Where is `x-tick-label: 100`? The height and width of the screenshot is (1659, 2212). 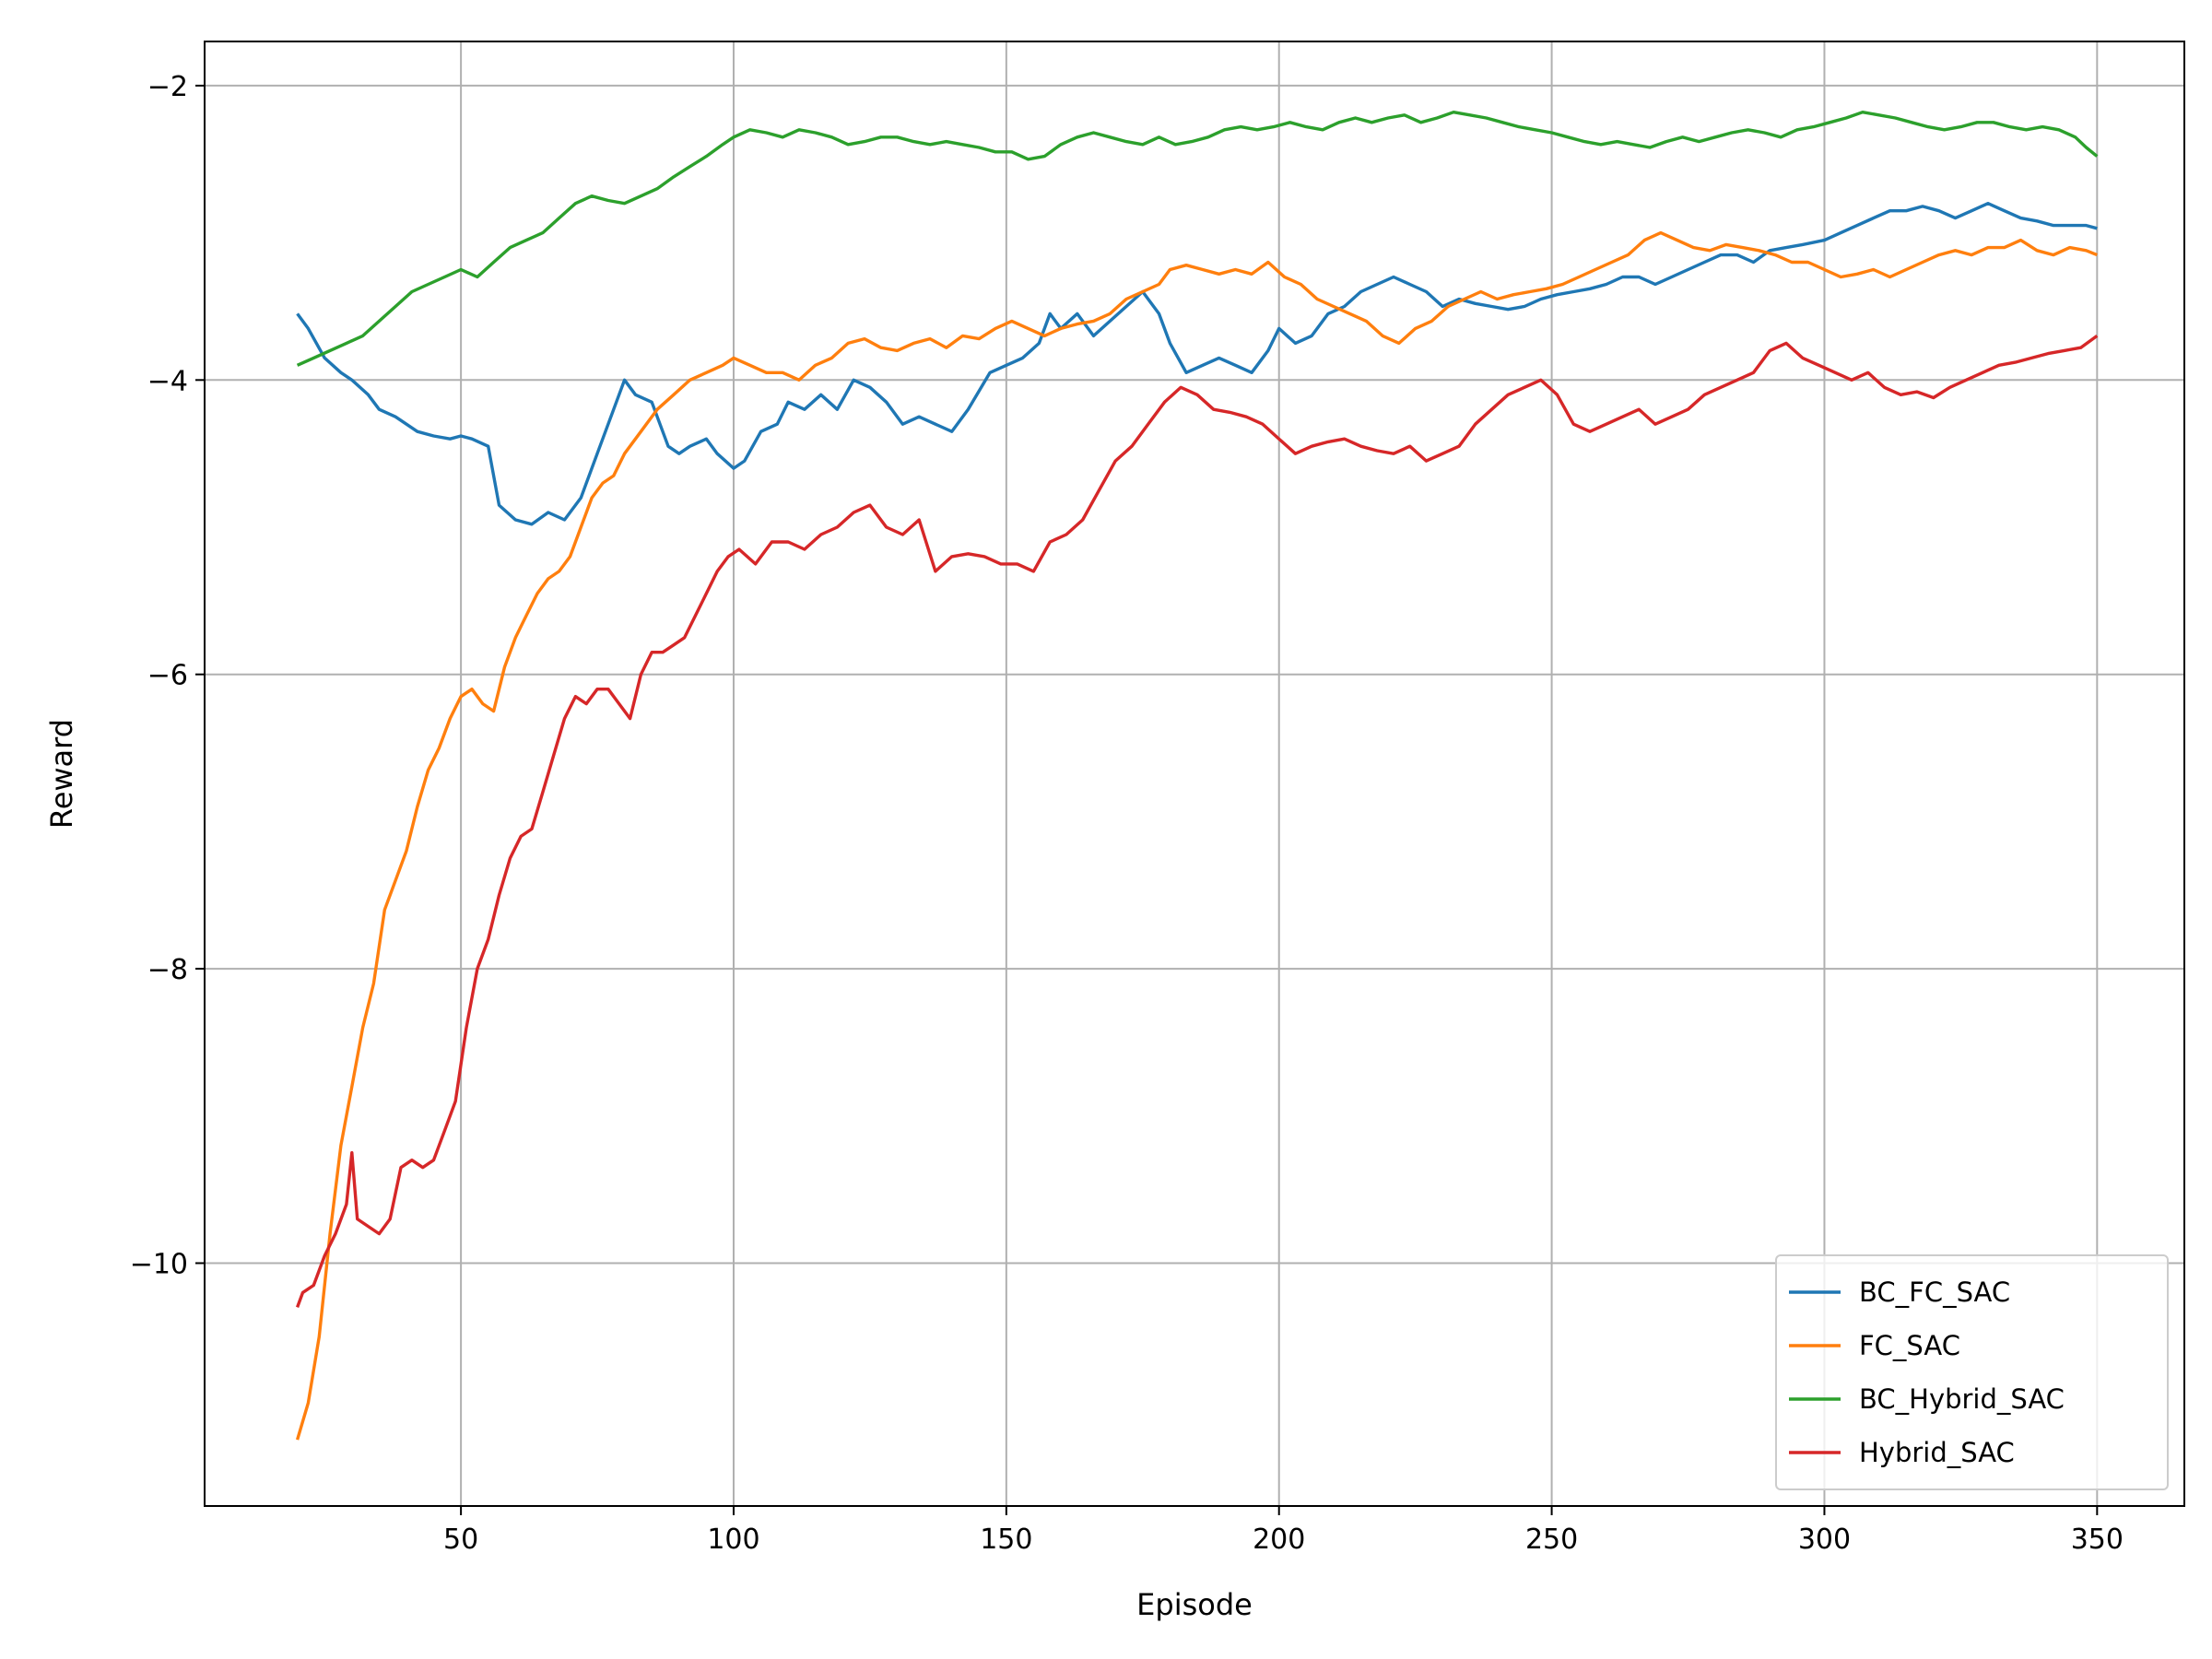
x-tick-label: 100 is located at coordinates (733, 1540).